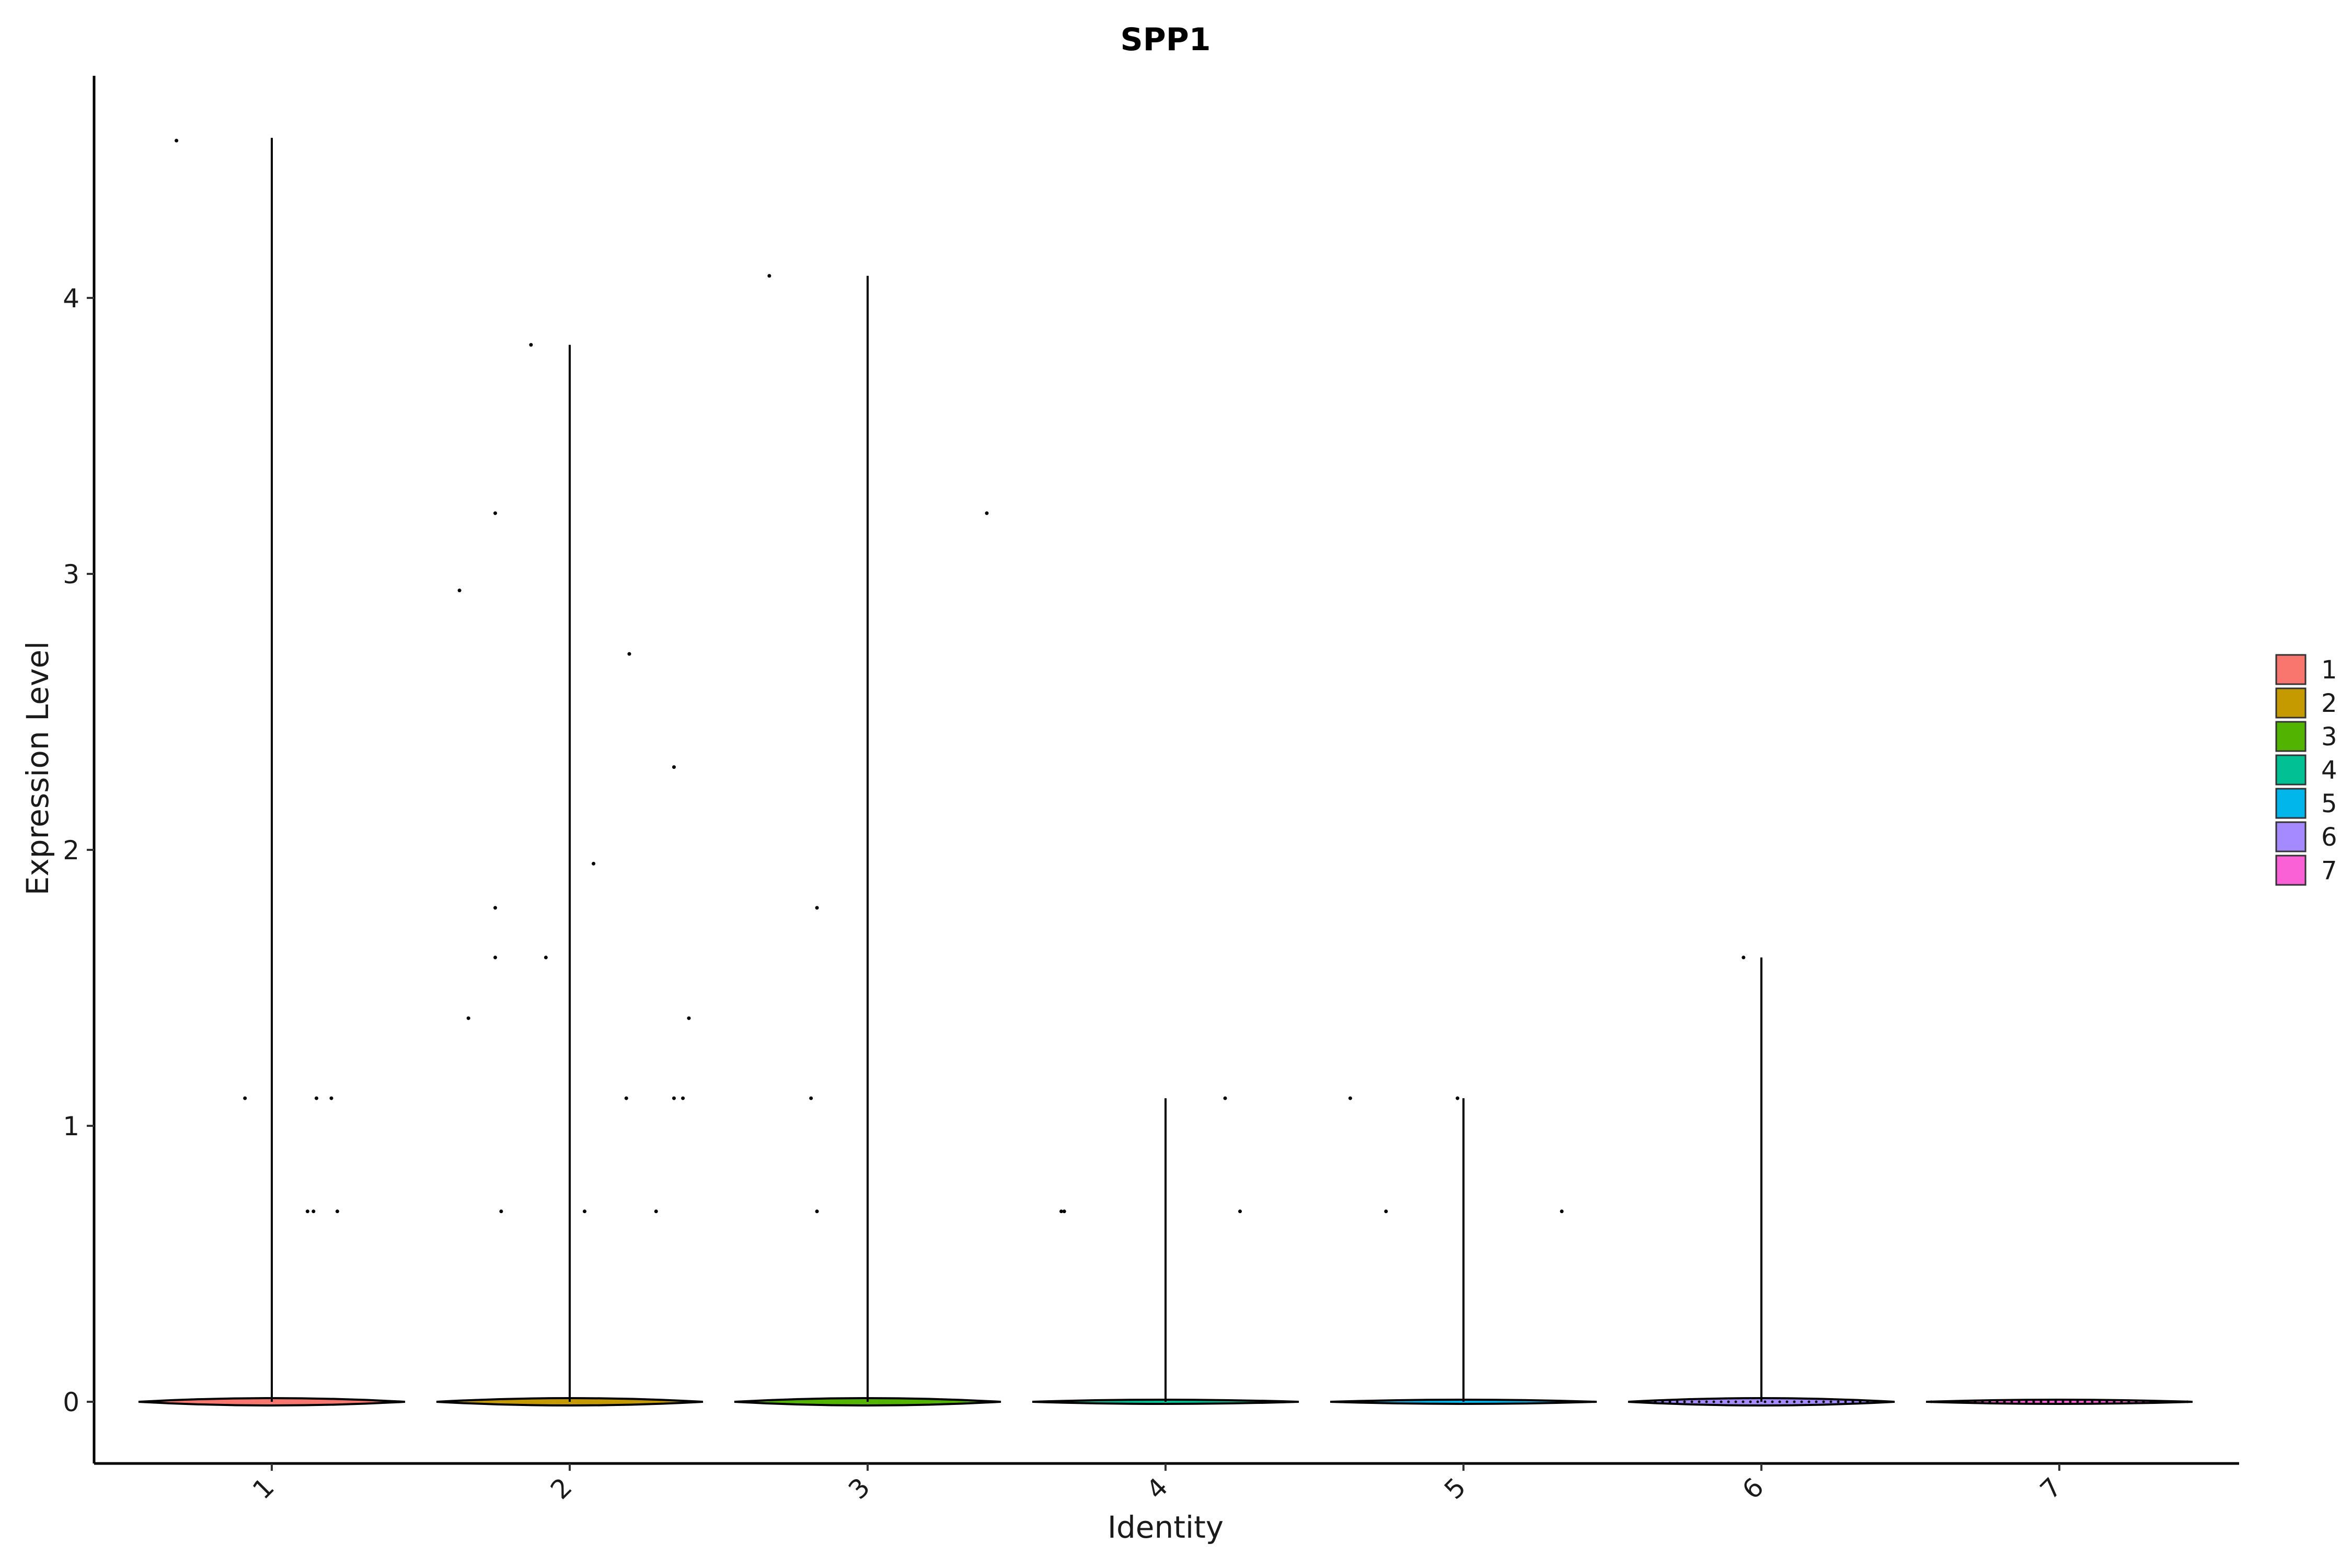  Describe the element at coordinates (2329, 870) in the screenshot. I see `legend-label: 7` at that location.